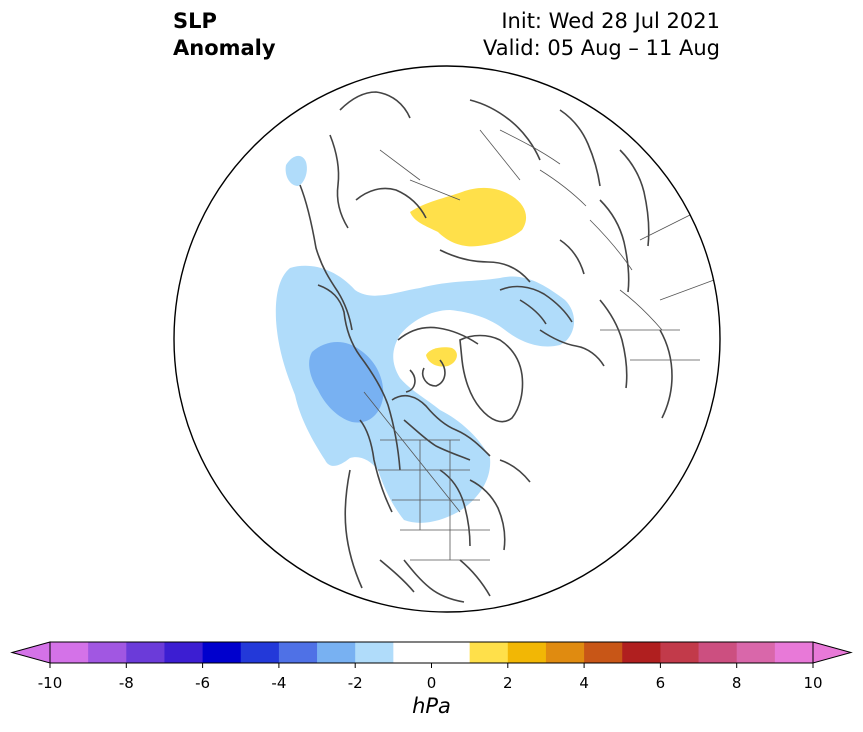  Describe the element at coordinates (50, 683) in the screenshot. I see `colorbar-tick-label: -10` at that location.